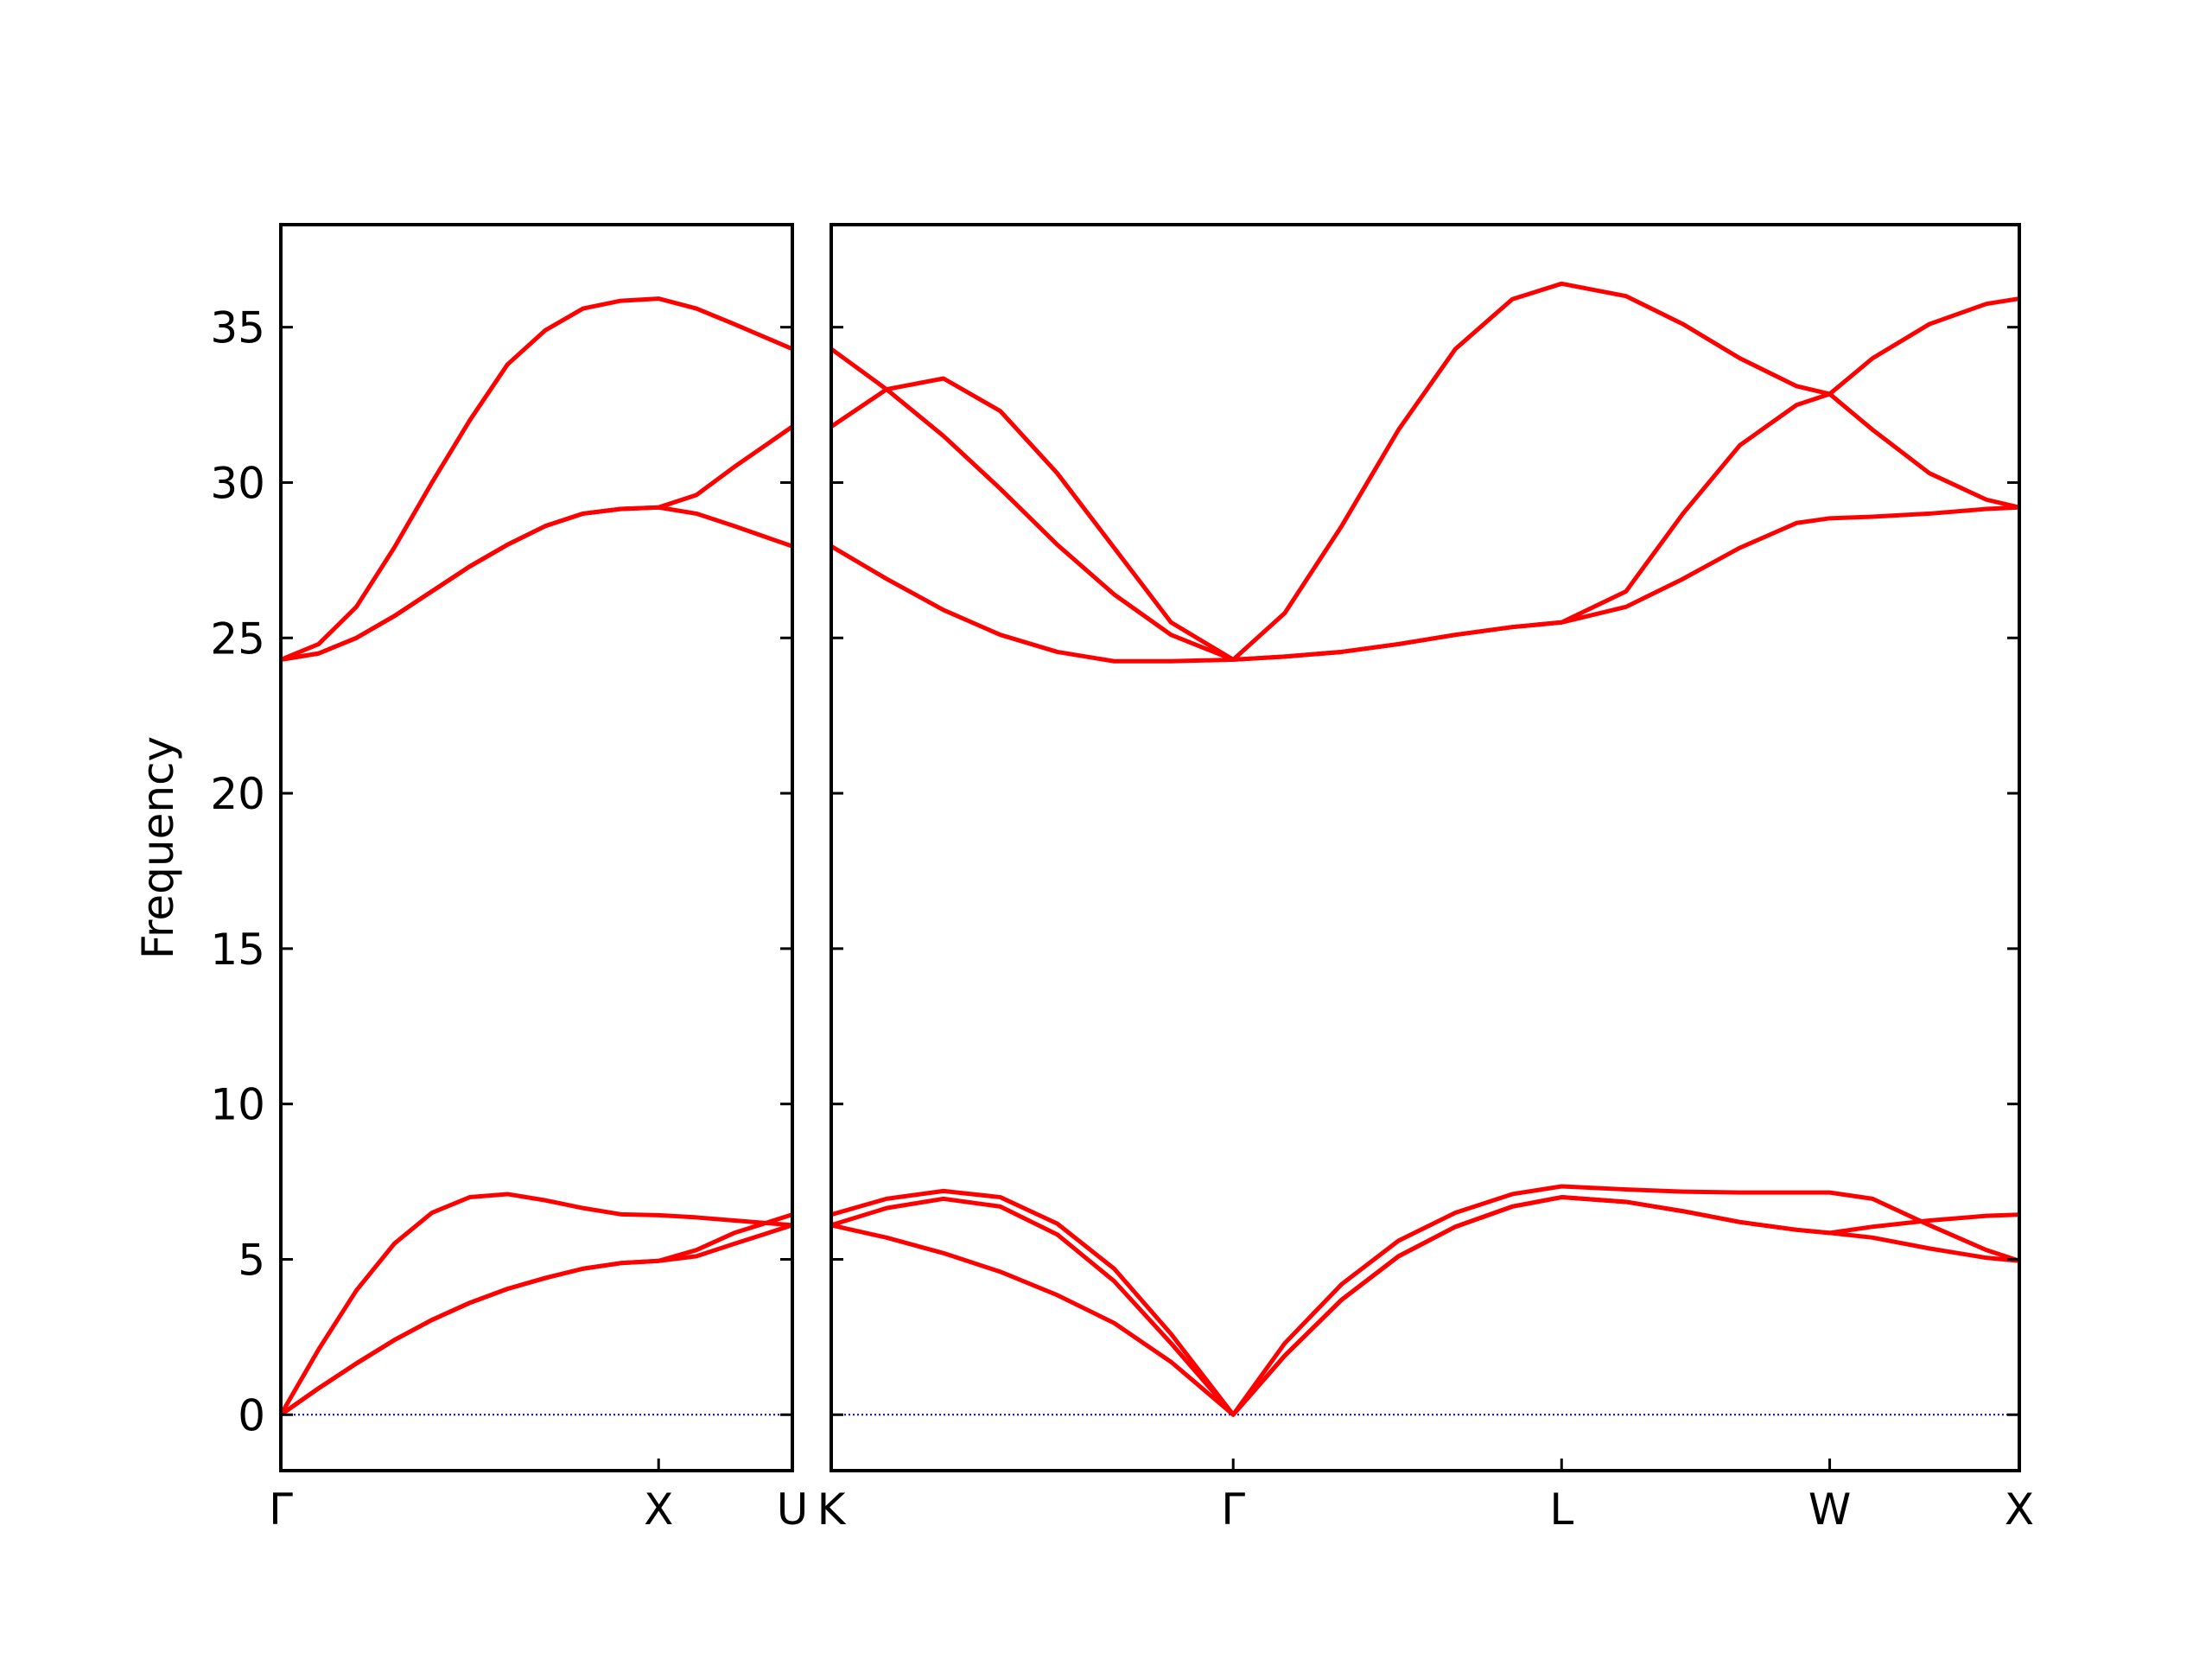 This screenshot has width=2212, height=1659. What do you see at coordinates (237, 328) in the screenshot?
I see `y-tick-label: 35` at bounding box center [237, 328].